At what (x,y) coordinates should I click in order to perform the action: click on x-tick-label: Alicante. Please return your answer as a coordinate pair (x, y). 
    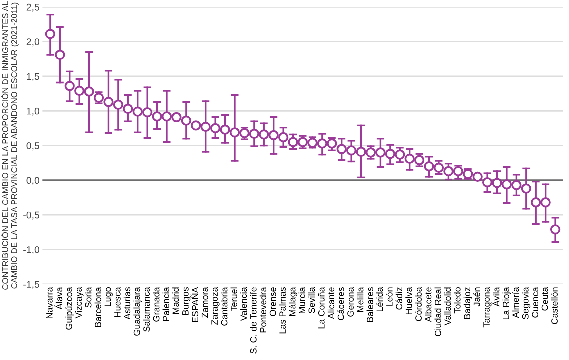
    Looking at the image, I should click on (331, 304).